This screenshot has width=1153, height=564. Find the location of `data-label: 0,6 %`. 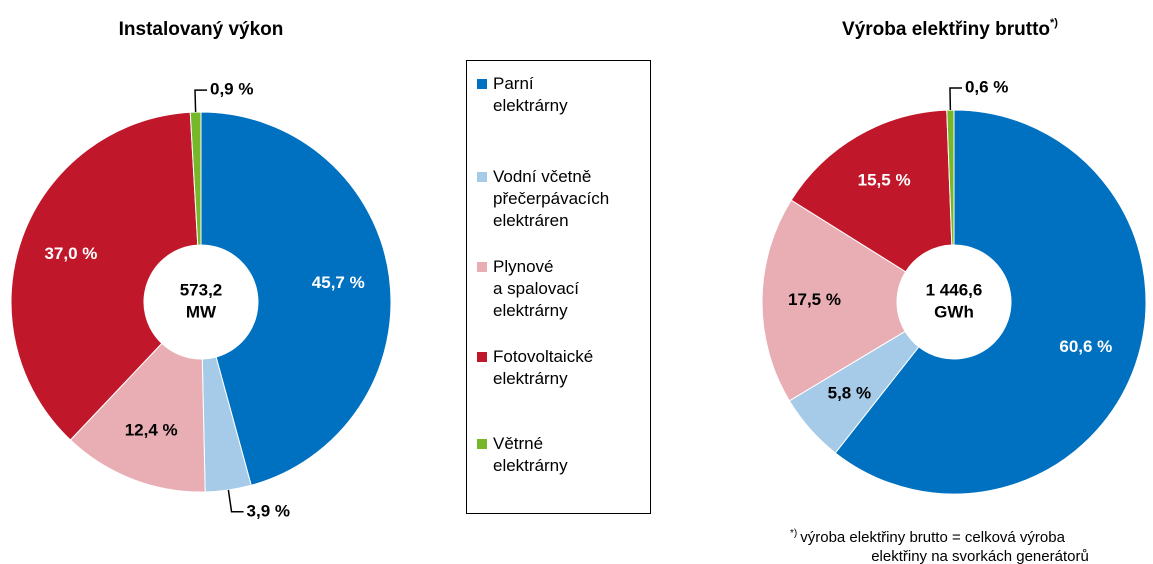

data-label: 0,6 % is located at coordinates (986, 87).